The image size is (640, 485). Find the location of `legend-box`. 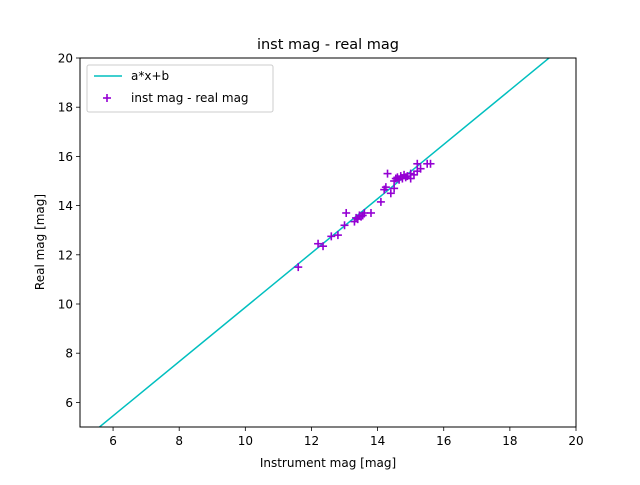

legend-box is located at coordinates (180, 88).